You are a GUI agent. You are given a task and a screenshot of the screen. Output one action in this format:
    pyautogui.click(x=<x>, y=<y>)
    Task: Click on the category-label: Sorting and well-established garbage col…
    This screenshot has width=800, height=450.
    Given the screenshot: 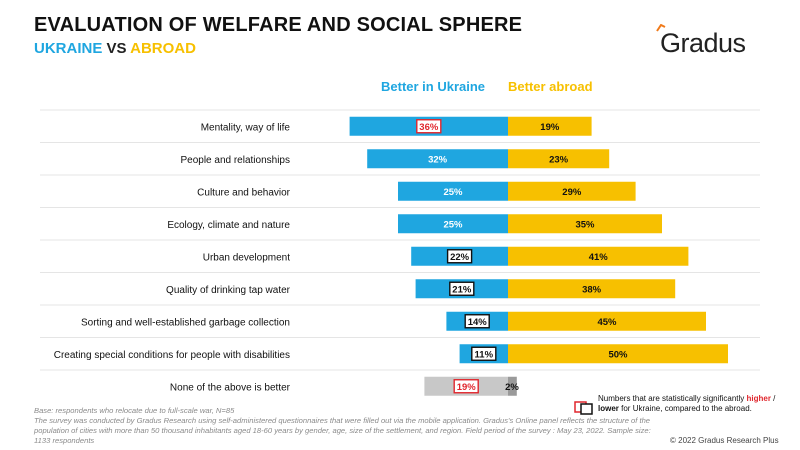 What is the action you would take?
    pyautogui.click(x=185, y=322)
    